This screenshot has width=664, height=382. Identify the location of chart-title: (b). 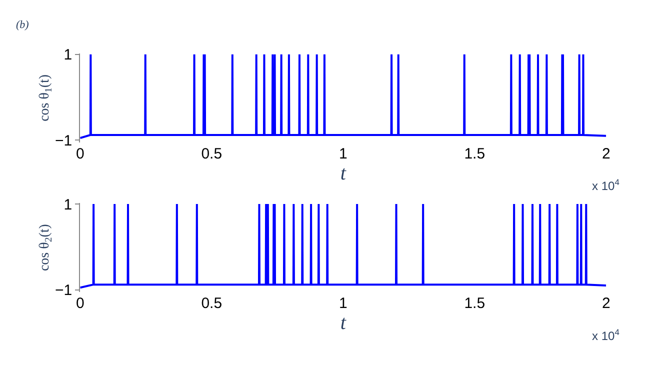
(23, 25).